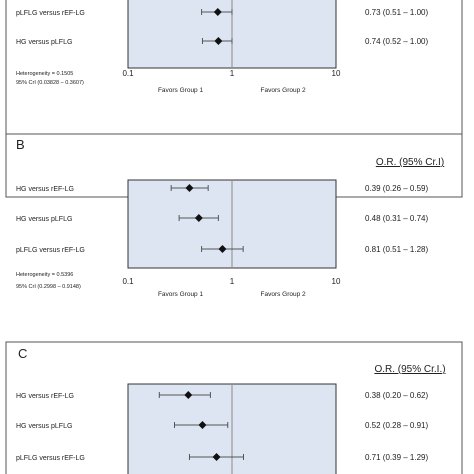  I want to click on heterogeneity-note: Heterogeneity = 0.1505, so click(44, 74).